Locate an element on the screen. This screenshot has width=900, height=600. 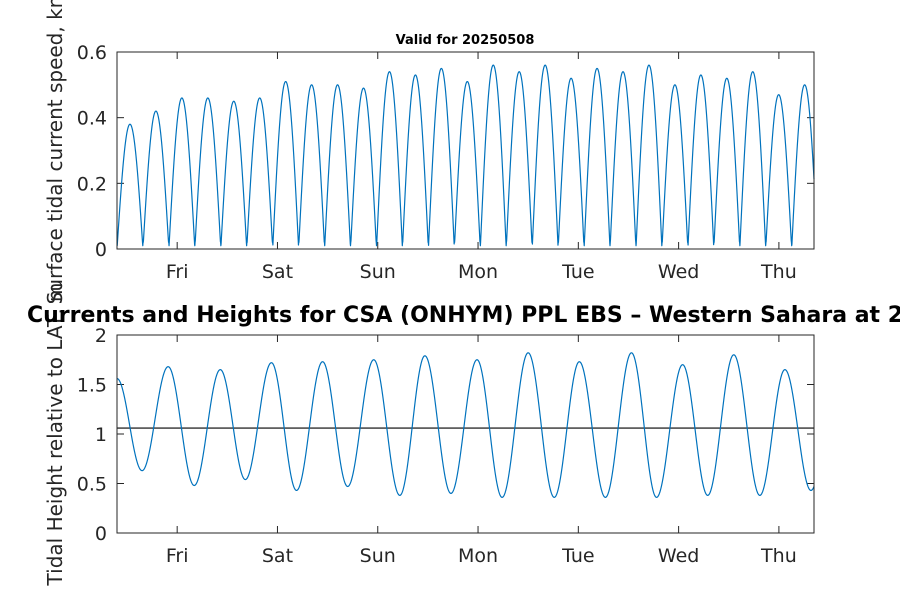
height-x-tick-label: Sun is located at coordinates (378, 556).